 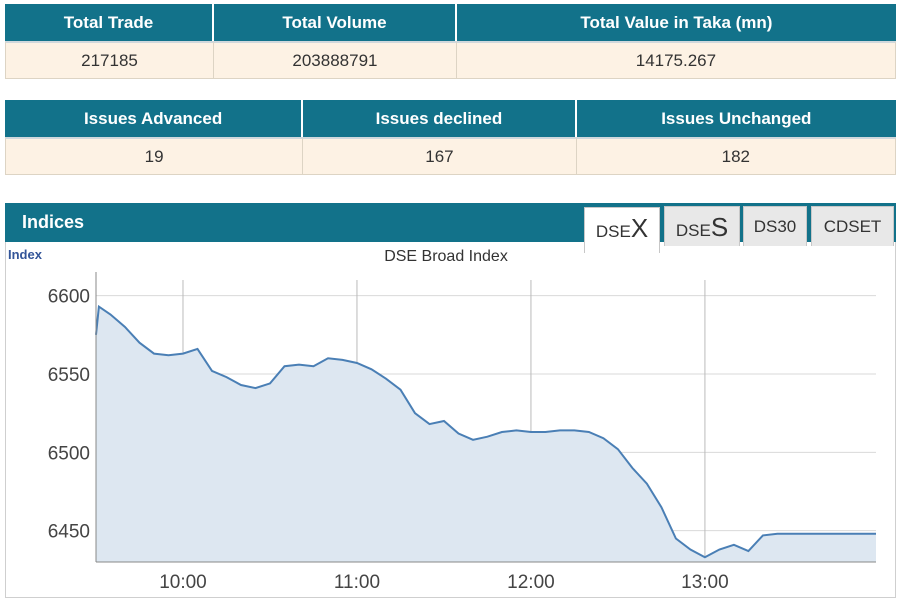 I want to click on tab-dses-prefix: DSE, so click(x=693, y=230).